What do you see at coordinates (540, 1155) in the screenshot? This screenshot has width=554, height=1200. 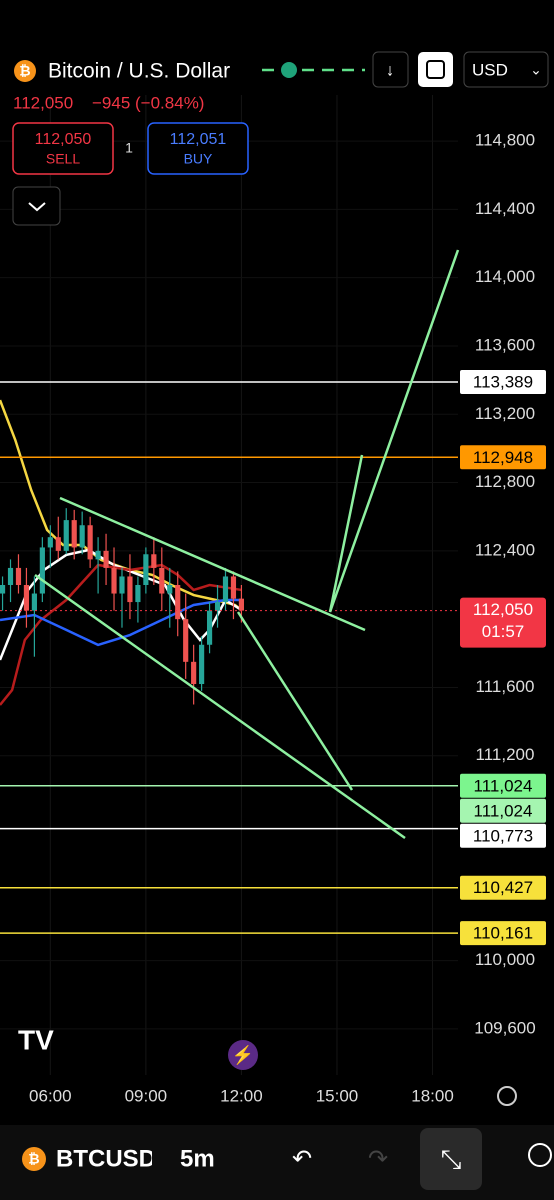 I see `add-icon` at bounding box center [540, 1155].